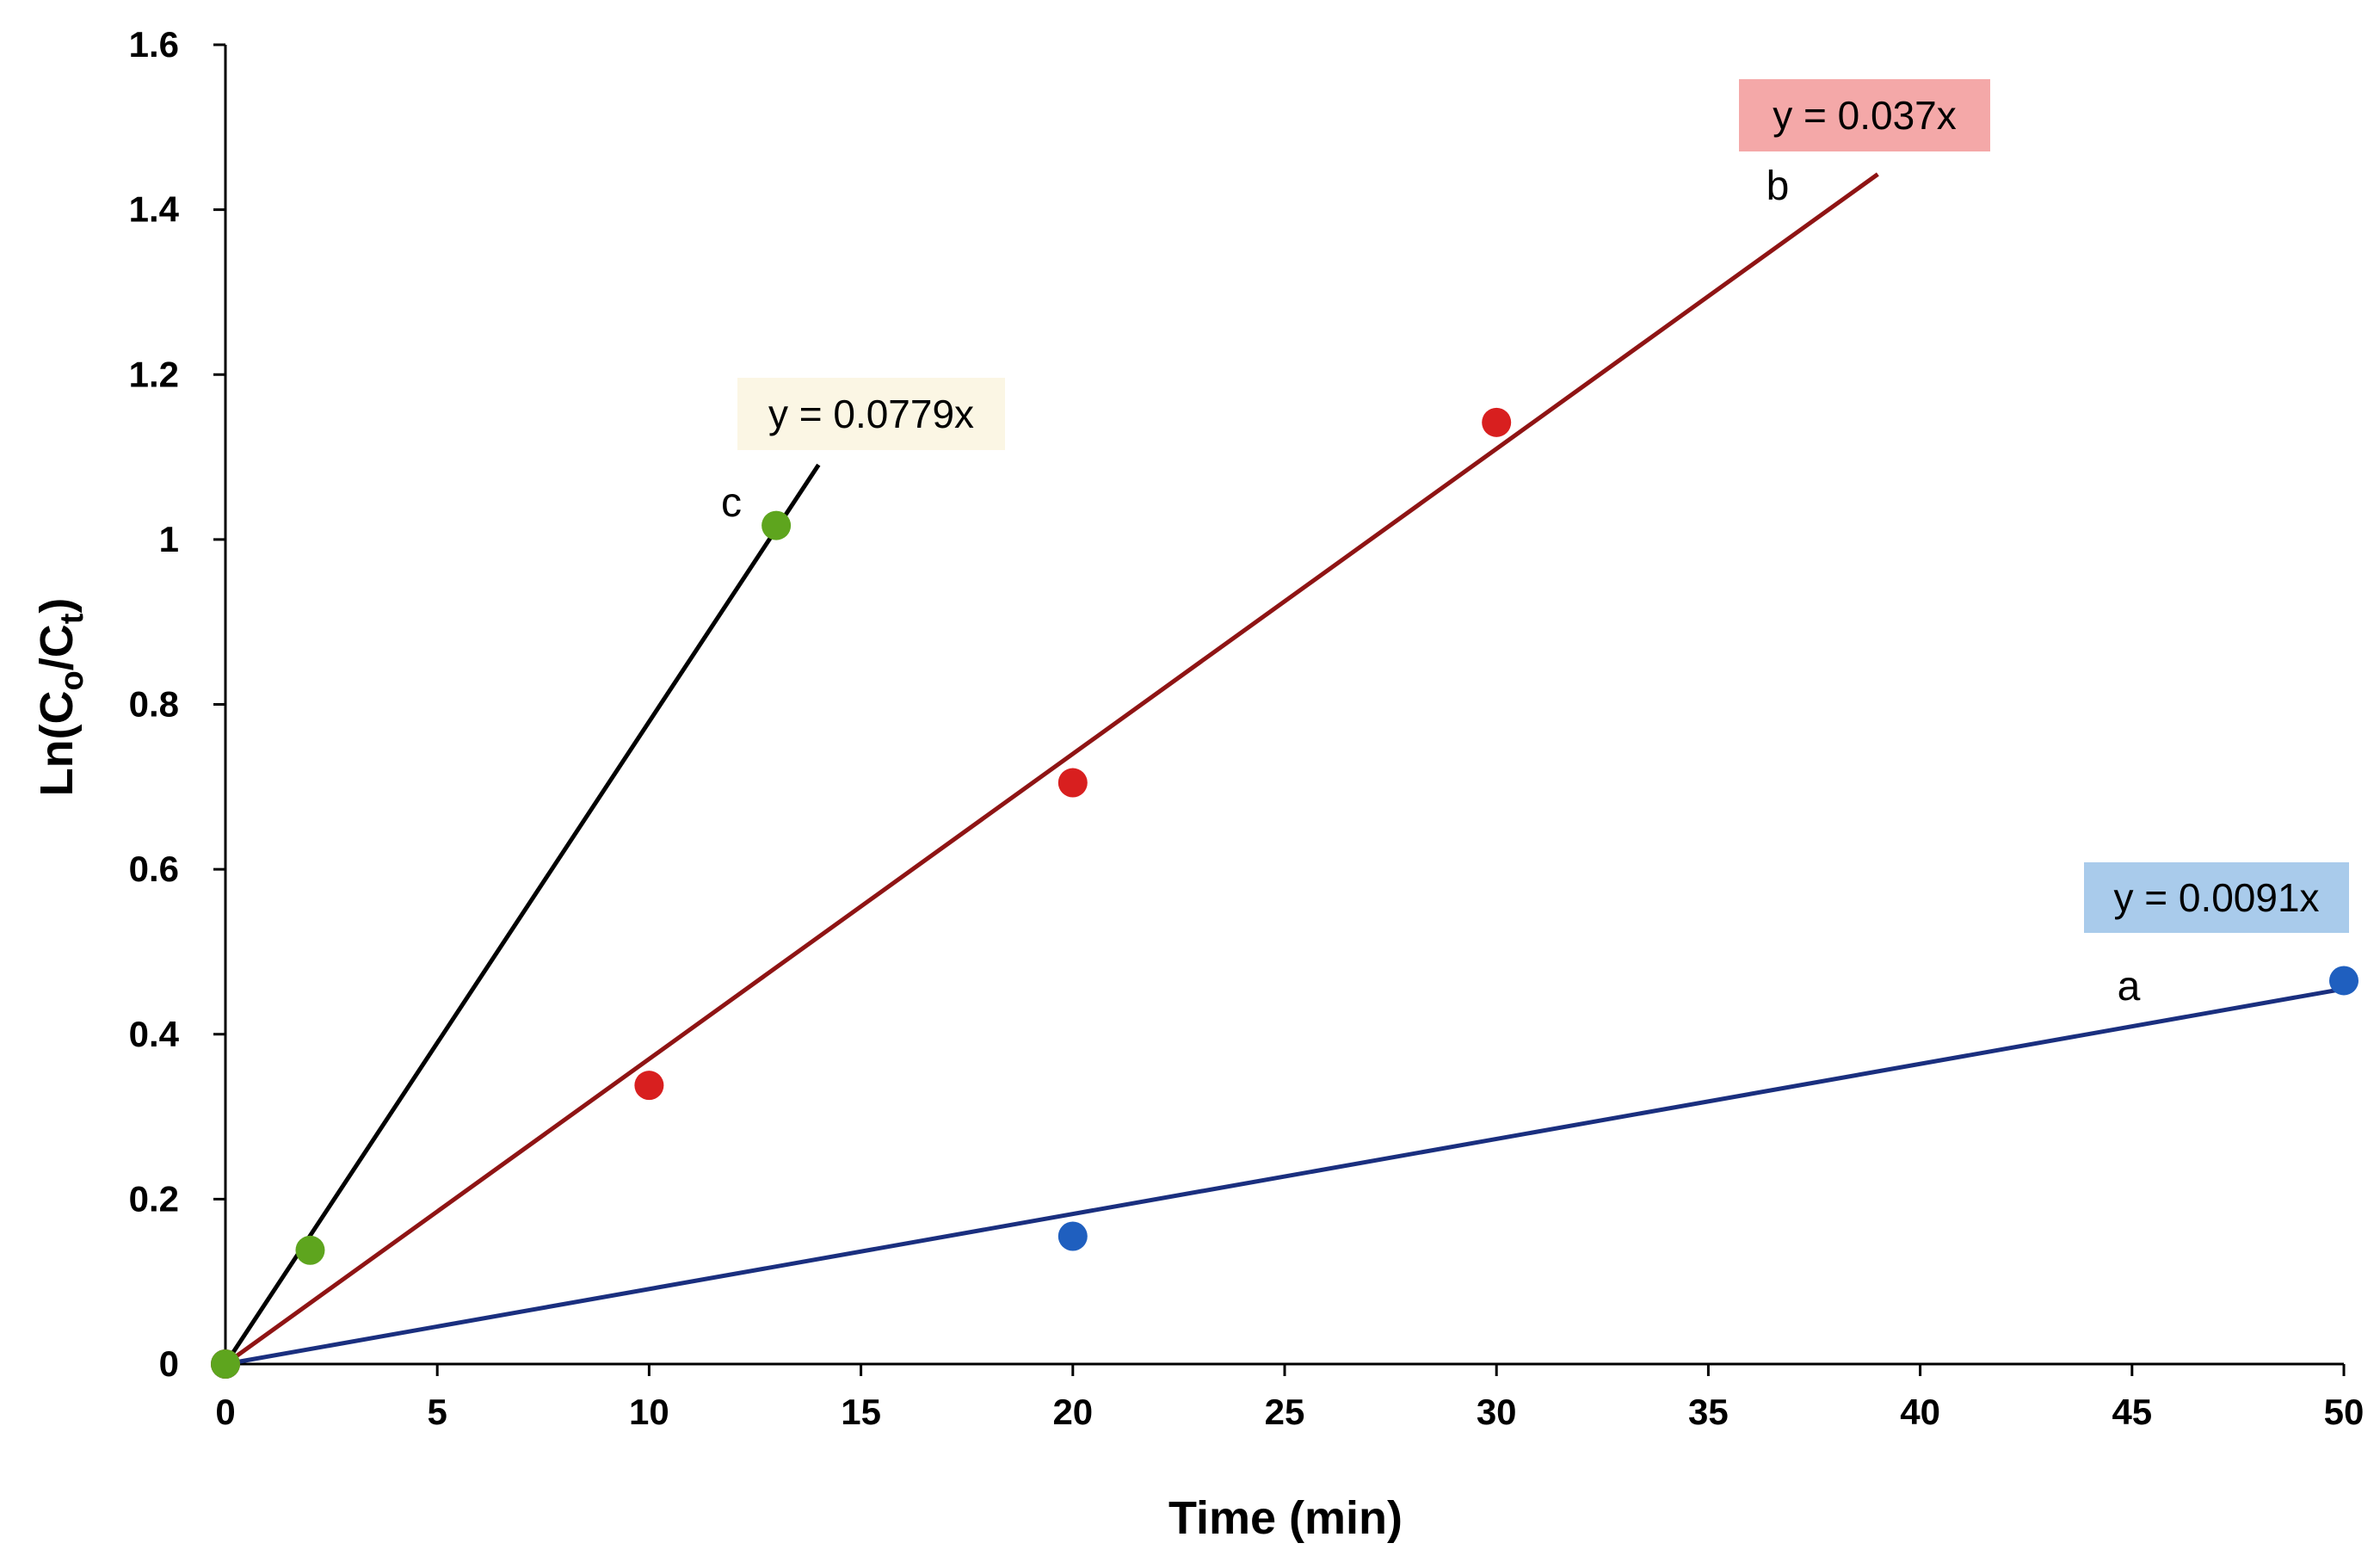 The width and height of the screenshot is (2380, 1568). What do you see at coordinates (649, 1412) in the screenshot?
I see `x-tick-label: 10` at bounding box center [649, 1412].